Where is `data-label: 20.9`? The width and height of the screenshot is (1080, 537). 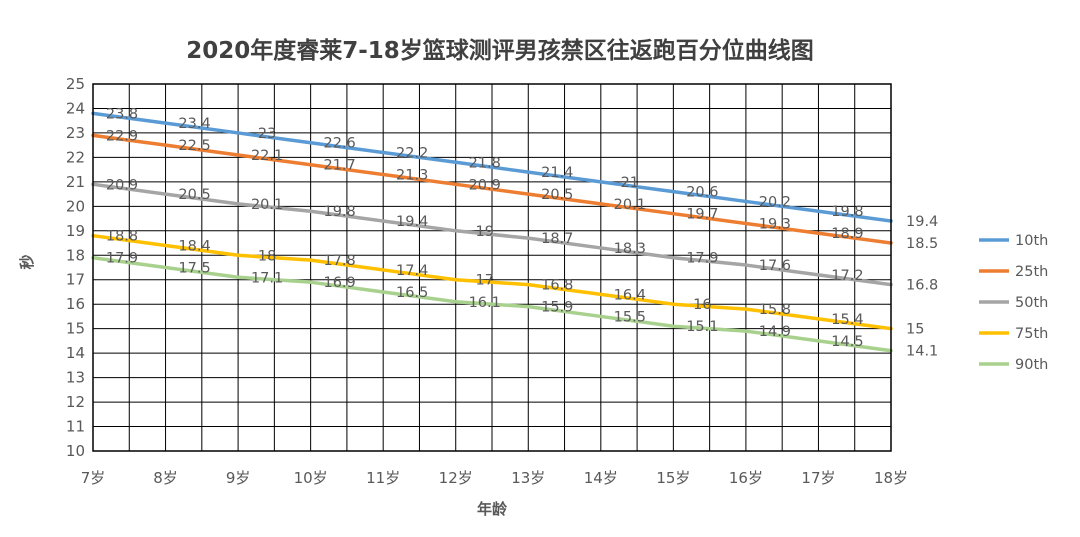
data-label: 20.9 is located at coordinates (485, 185).